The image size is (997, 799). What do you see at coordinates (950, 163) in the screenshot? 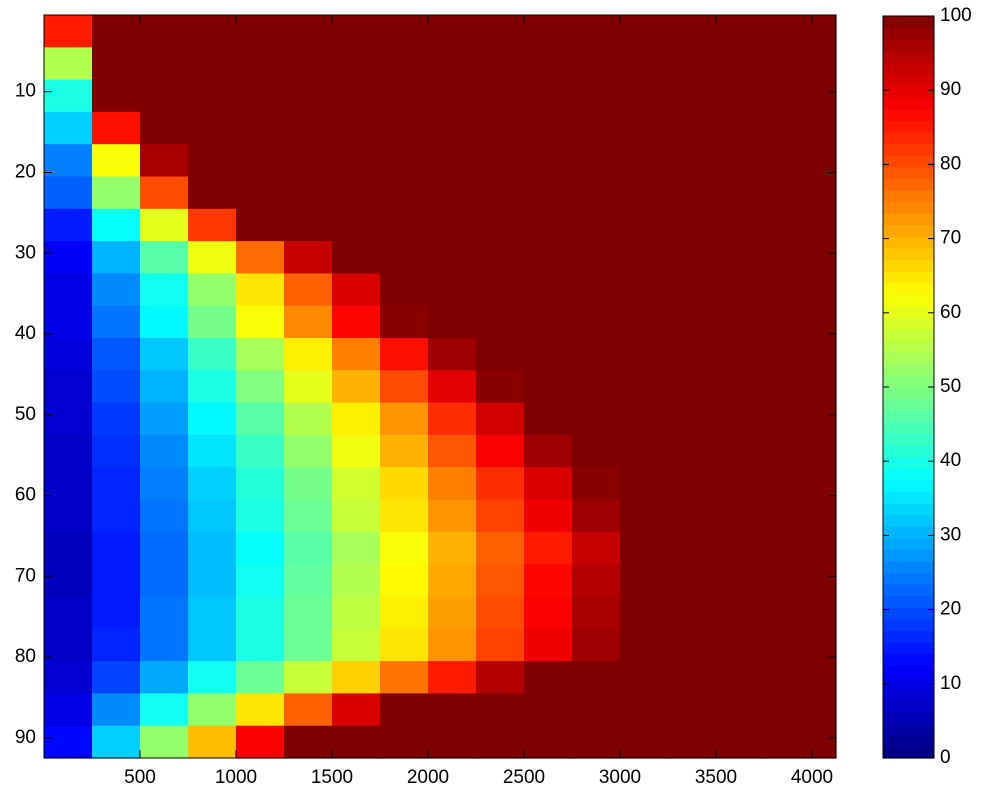
I see `colorbar-tick-label: 80` at bounding box center [950, 163].